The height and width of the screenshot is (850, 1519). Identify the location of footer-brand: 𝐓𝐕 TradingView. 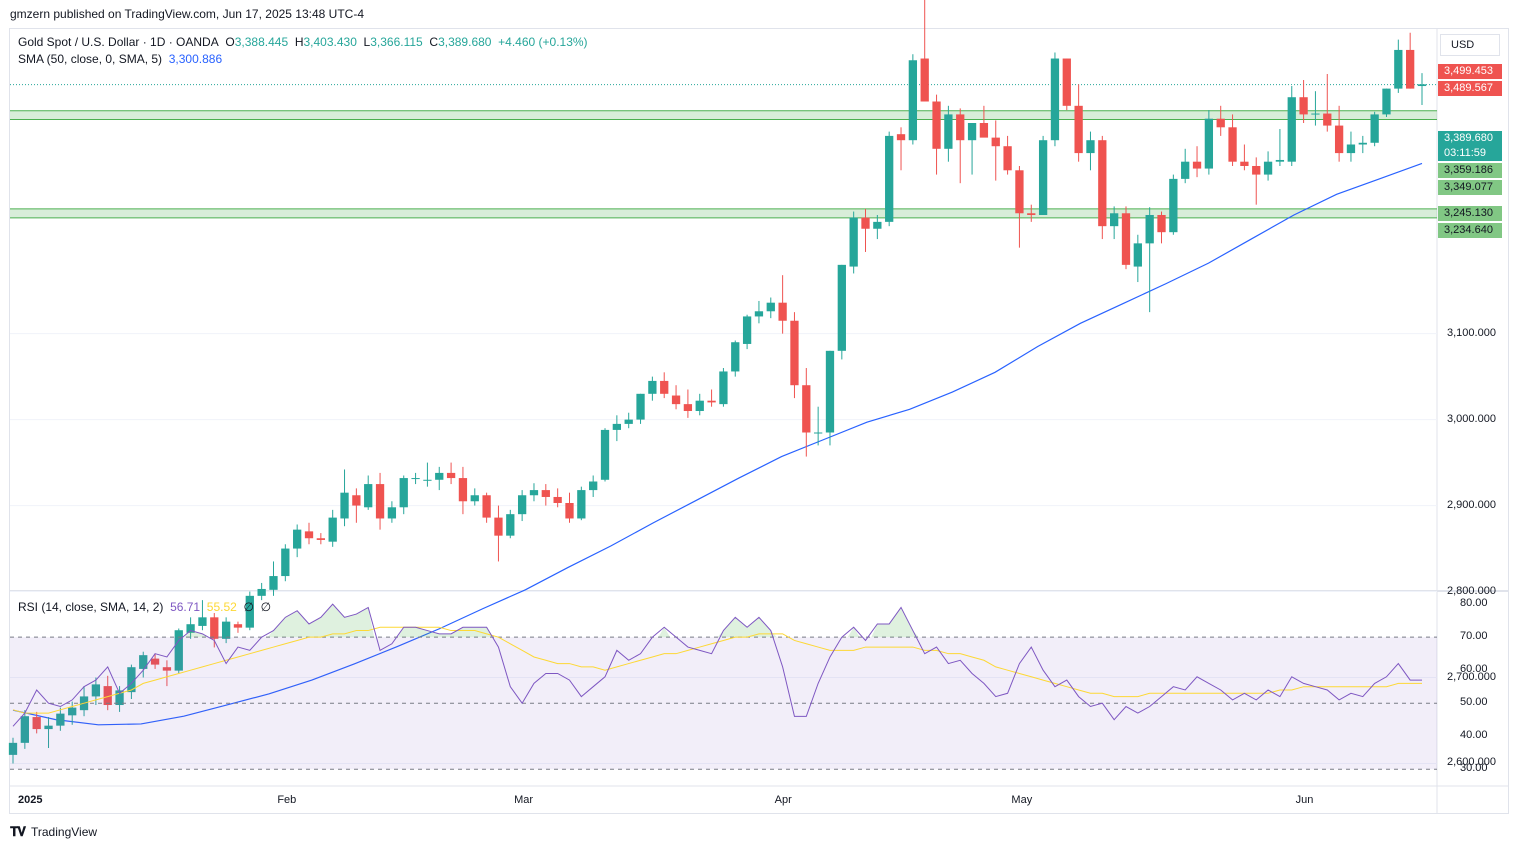
(53, 832).